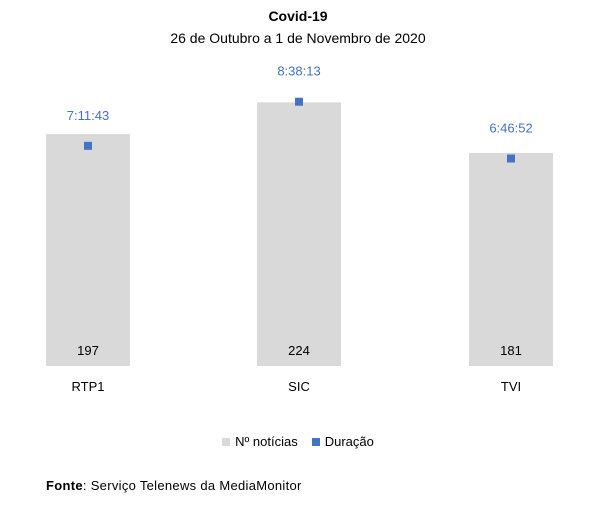  What do you see at coordinates (299, 386) in the screenshot?
I see `category-label: SIC` at bounding box center [299, 386].